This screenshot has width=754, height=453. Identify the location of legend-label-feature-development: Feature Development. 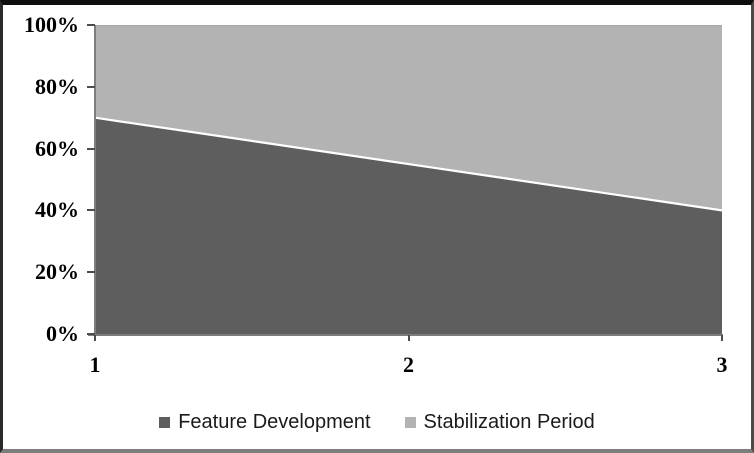
(274, 421).